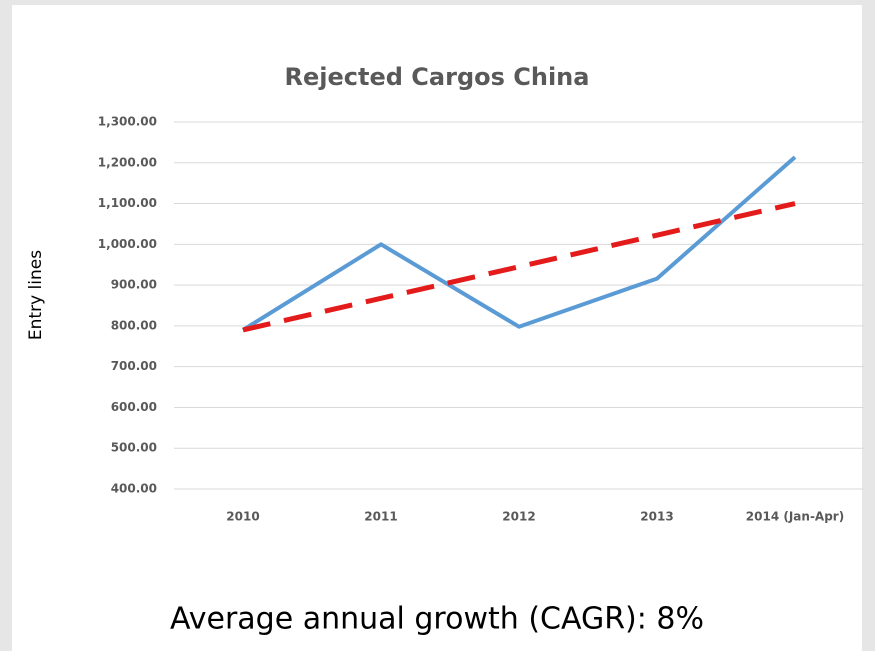 This screenshot has width=875, height=651. Describe the element at coordinates (127, 162) in the screenshot. I see `y-tick-label: 1,200.00` at that location.